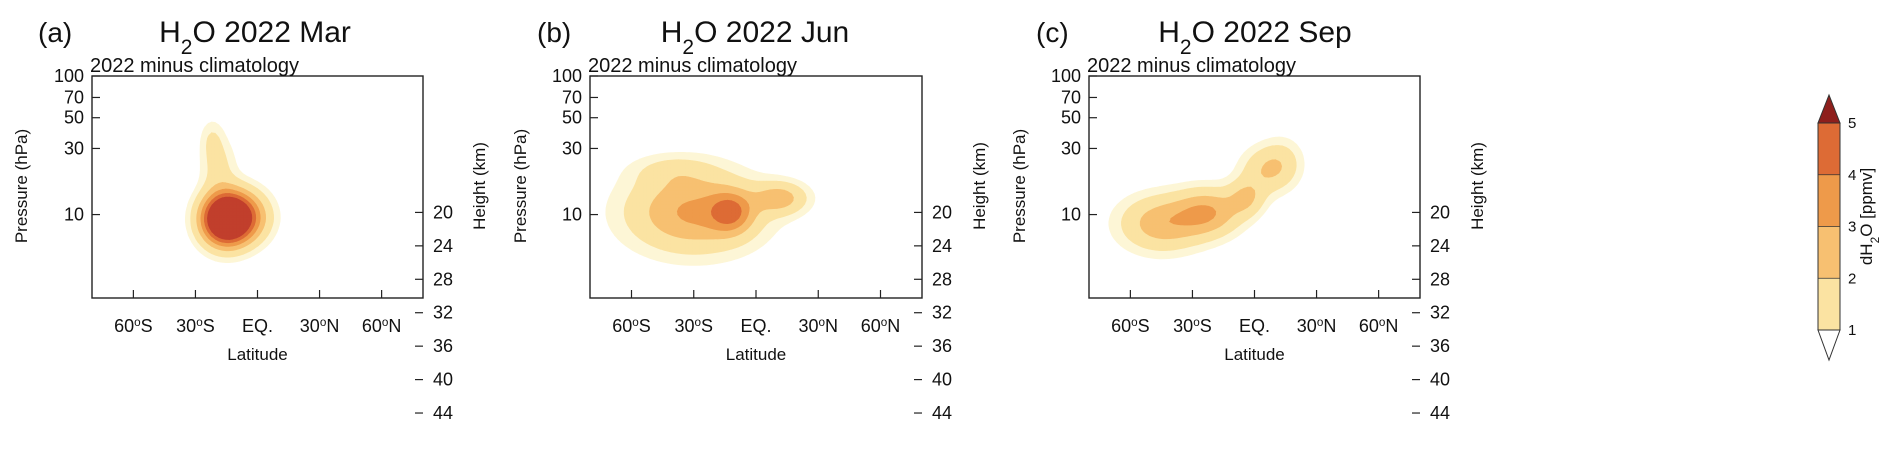 Image resolution: width=1892 pixels, height=454 pixels. What do you see at coordinates (1254, 37) in the screenshot?
I see `panel-title: H2O 2022 Sep` at bounding box center [1254, 37].